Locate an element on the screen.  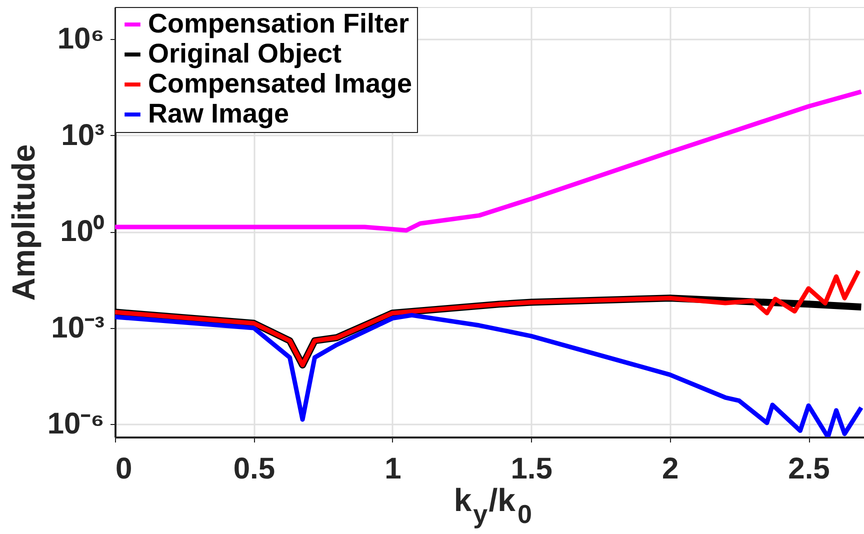
x-tick-label: 2.5 is located at coordinates (809, 469).